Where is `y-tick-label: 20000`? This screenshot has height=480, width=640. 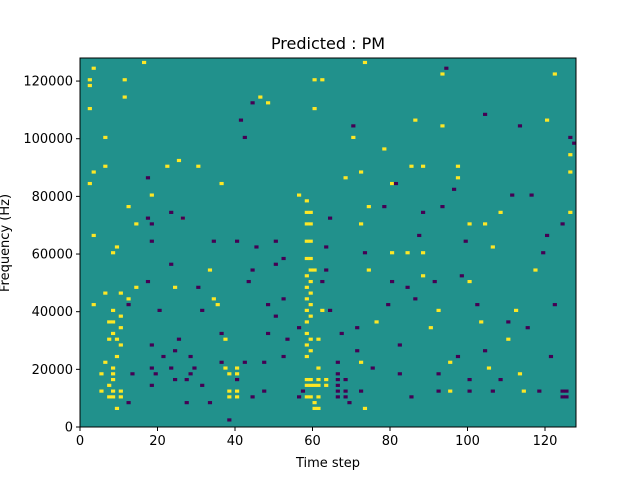
y-tick-label: 20000 is located at coordinates (52, 370).